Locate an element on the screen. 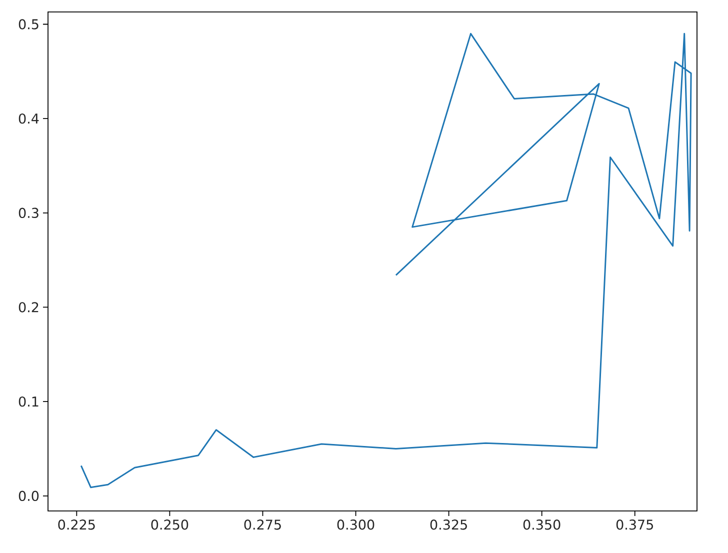 The height and width of the screenshot is (553, 728). y-tick-label: 0.3 is located at coordinates (28, 213).